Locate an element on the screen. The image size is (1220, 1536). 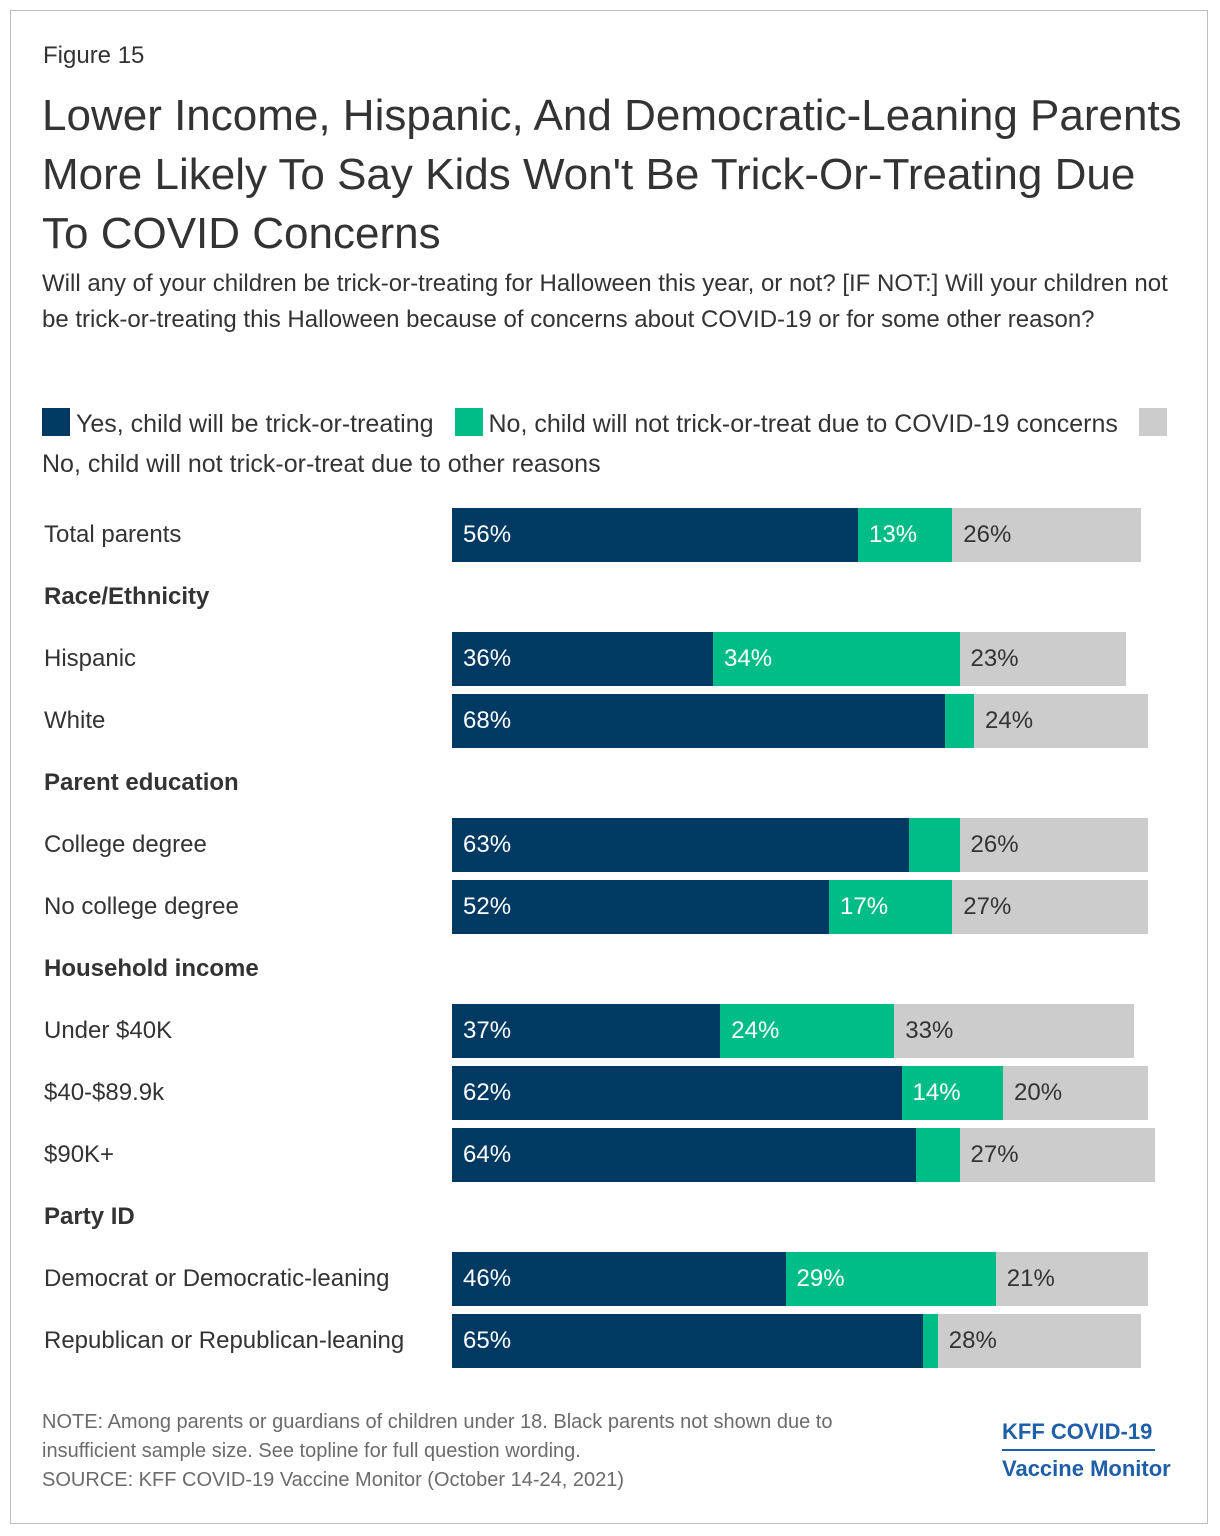
logo-rule is located at coordinates (1078, 1450).